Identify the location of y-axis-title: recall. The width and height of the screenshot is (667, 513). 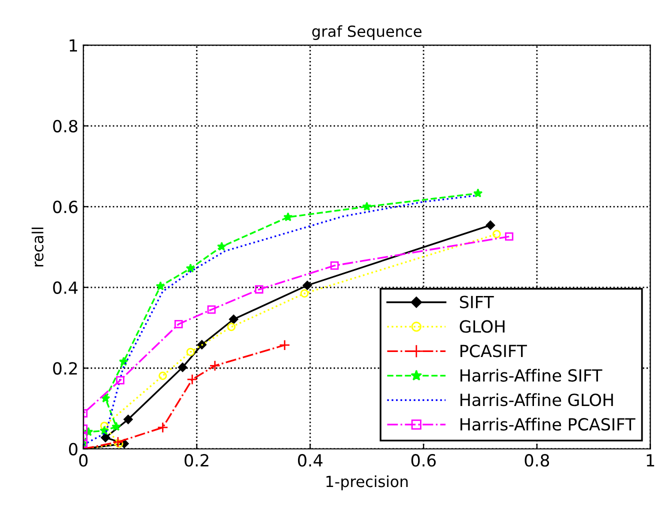
(38, 247).